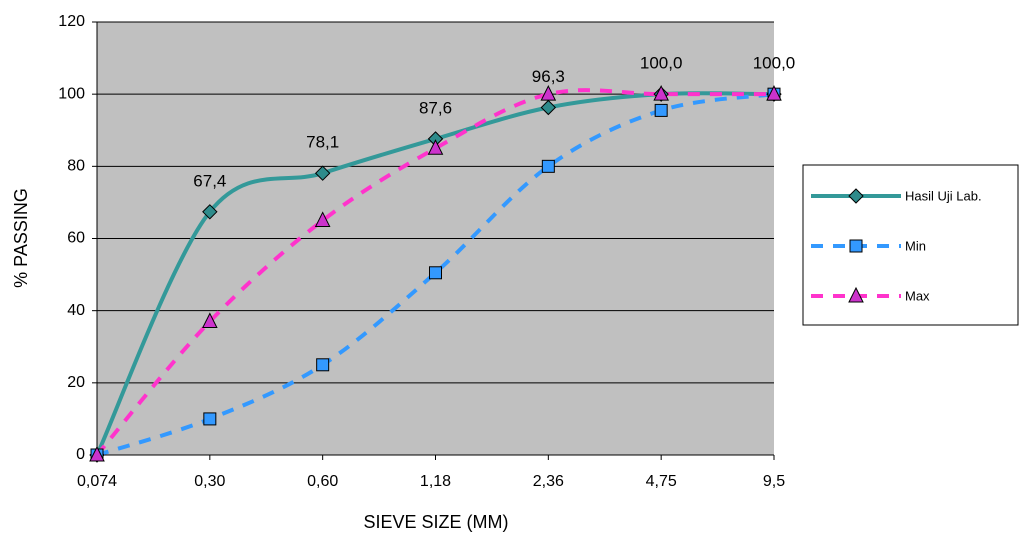 Image resolution: width=1019 pixels, height=541 pixels. What do you see at coordinates (435, 107) in the screenshot?
I see `data-label: 87,6` at bounding box center [435, 107].